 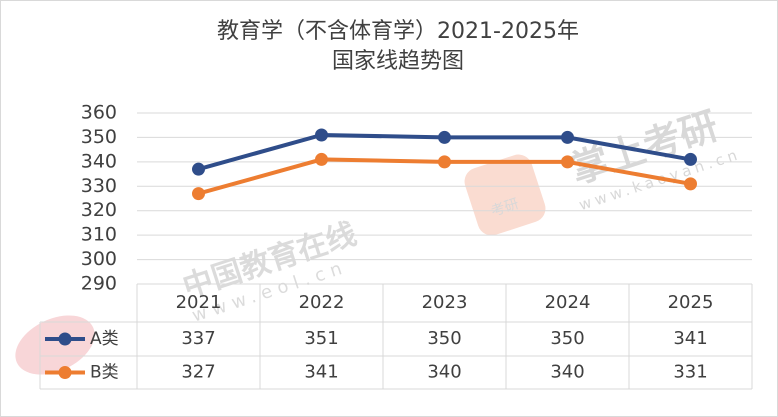 I want to click on x-tick-label: 2025, so click(x=691, y=302).